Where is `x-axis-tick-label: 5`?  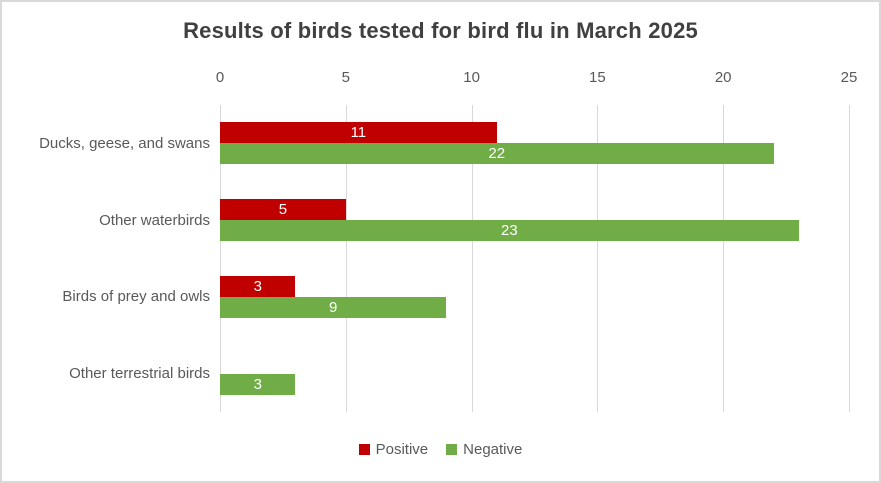 x-axis-tick-label: 5 is located at coordinates (345, 77).